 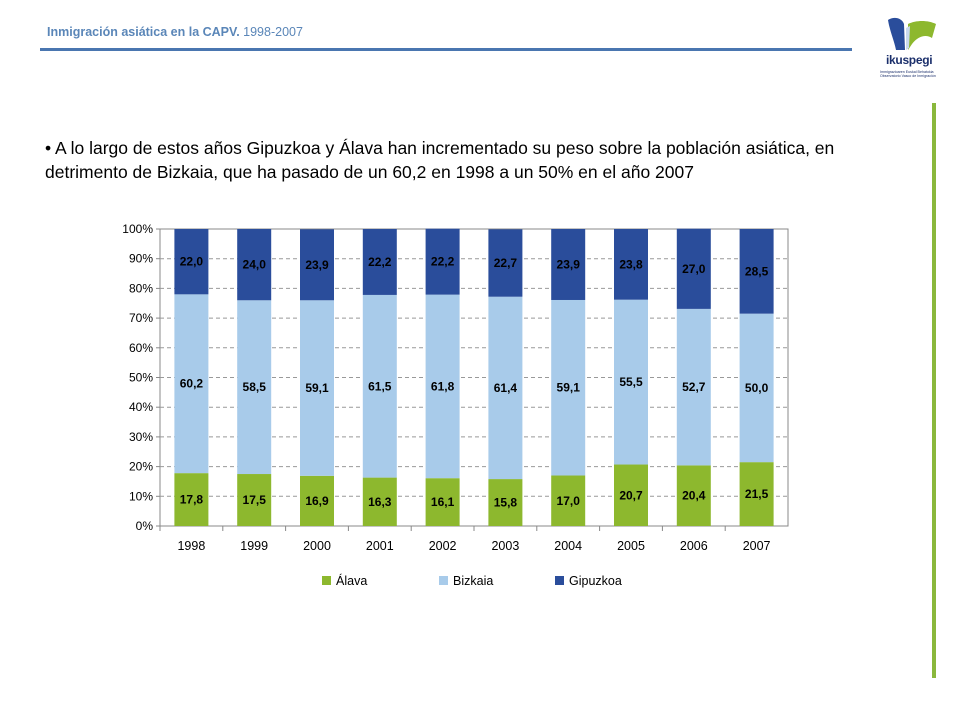 I want to click on legend-label: Bizkaia, so click(x=473, y=581).